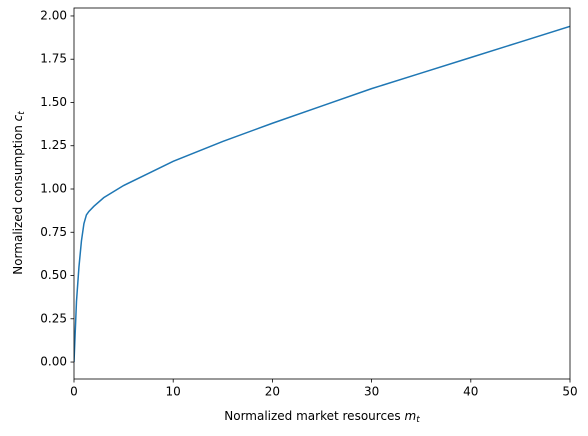  I want to click on y-tick-label: 1.25, so click(53, 145).